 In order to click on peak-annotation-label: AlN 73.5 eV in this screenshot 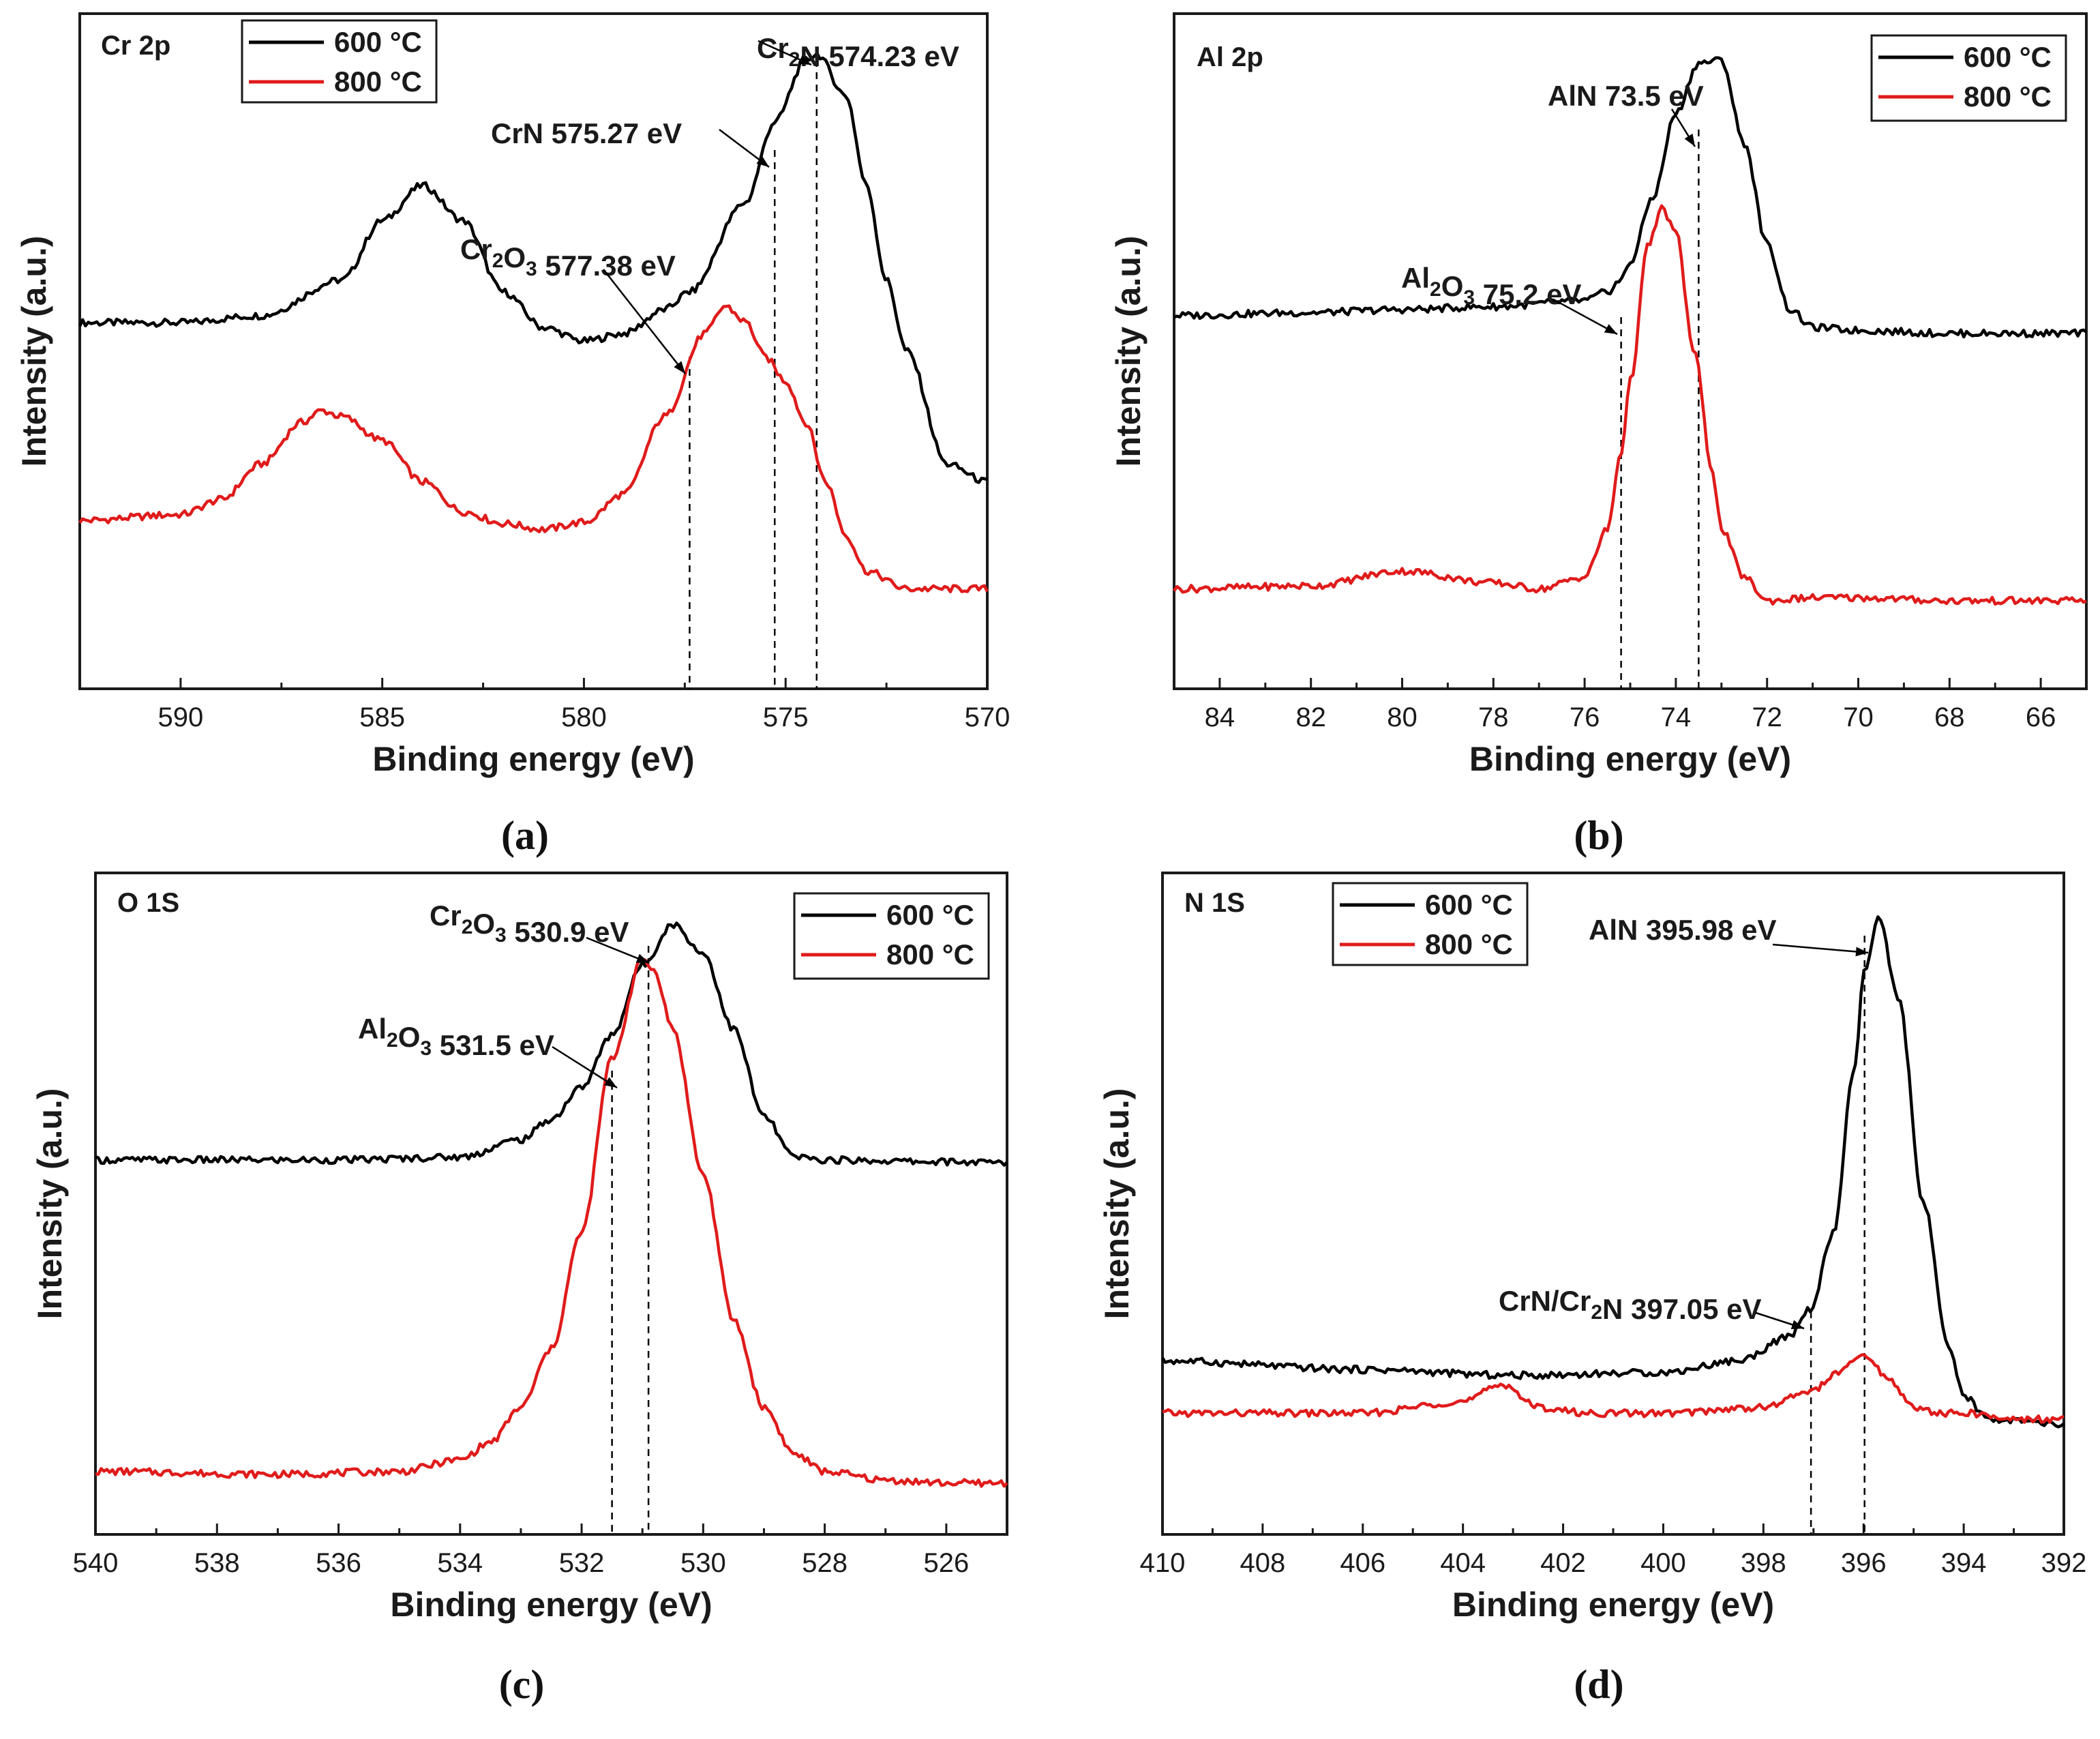, I will do `click(1626, 96)`.